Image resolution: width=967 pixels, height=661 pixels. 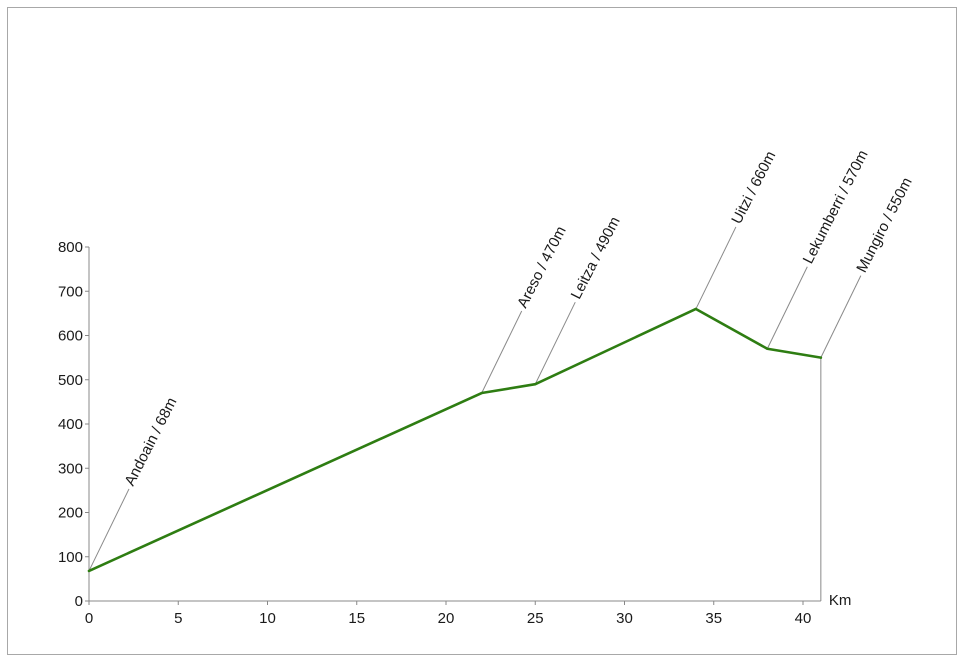 What do you see at coordinates (70, 380) in the screenshot?
I see `y-tick-label: 500` at bounding box center [70, 380].